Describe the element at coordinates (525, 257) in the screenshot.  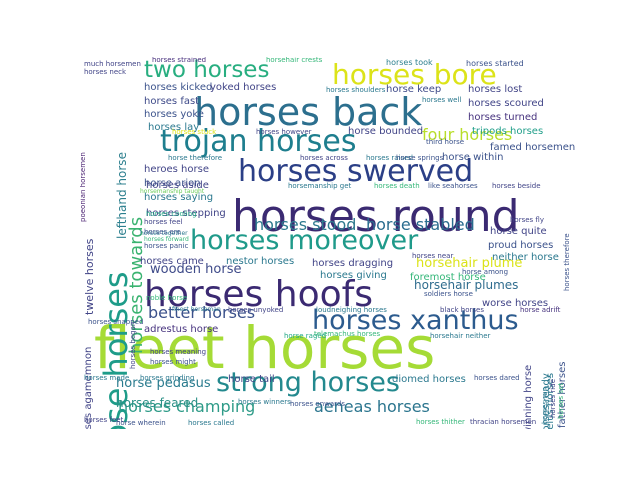
I see `word-neither-horse: neither horse` at that location.